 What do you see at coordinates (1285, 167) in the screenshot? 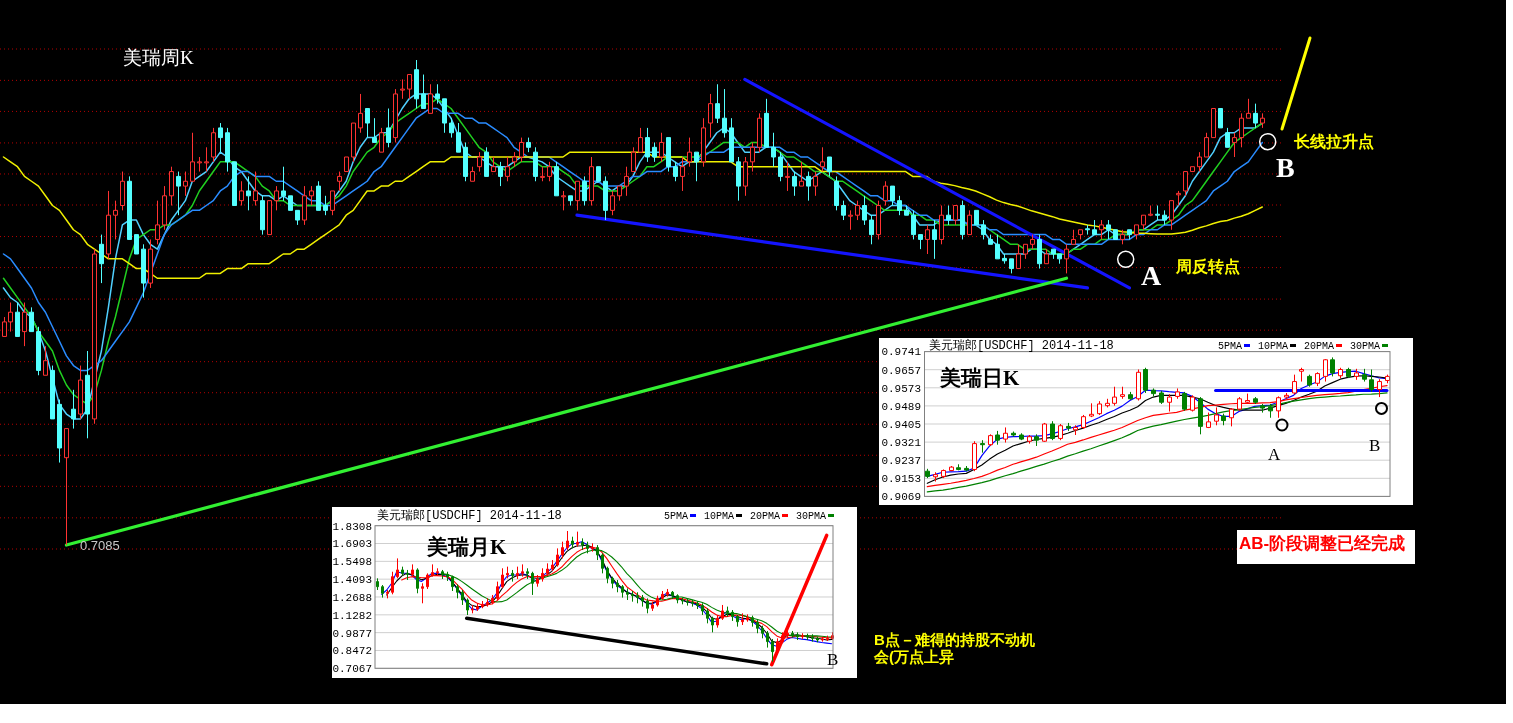
I see `text: B` at bounding box center [1285, 167].